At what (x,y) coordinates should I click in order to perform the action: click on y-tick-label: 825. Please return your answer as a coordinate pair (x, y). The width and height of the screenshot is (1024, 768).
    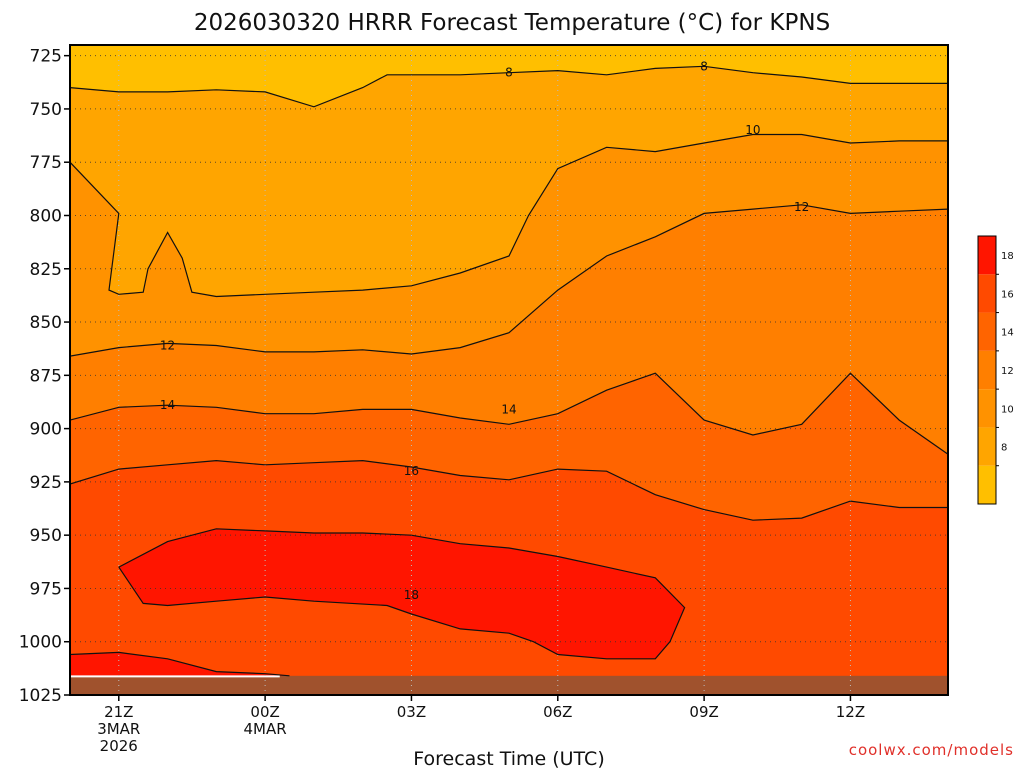
    Looking at the image, I should click on (46, 270).